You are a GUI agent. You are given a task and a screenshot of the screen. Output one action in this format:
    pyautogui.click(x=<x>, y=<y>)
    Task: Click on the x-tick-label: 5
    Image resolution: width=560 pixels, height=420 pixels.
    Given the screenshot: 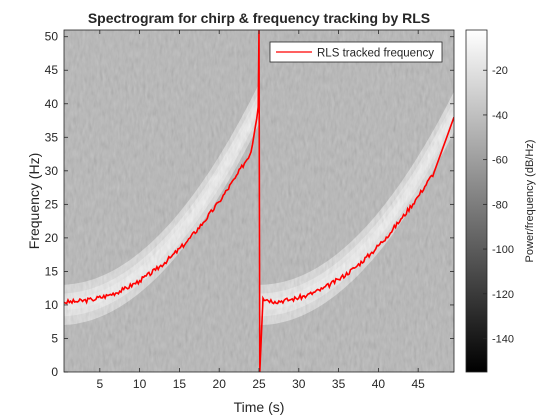 What is the action you would take?
    pyautogui.click(x=99, y=384)
    